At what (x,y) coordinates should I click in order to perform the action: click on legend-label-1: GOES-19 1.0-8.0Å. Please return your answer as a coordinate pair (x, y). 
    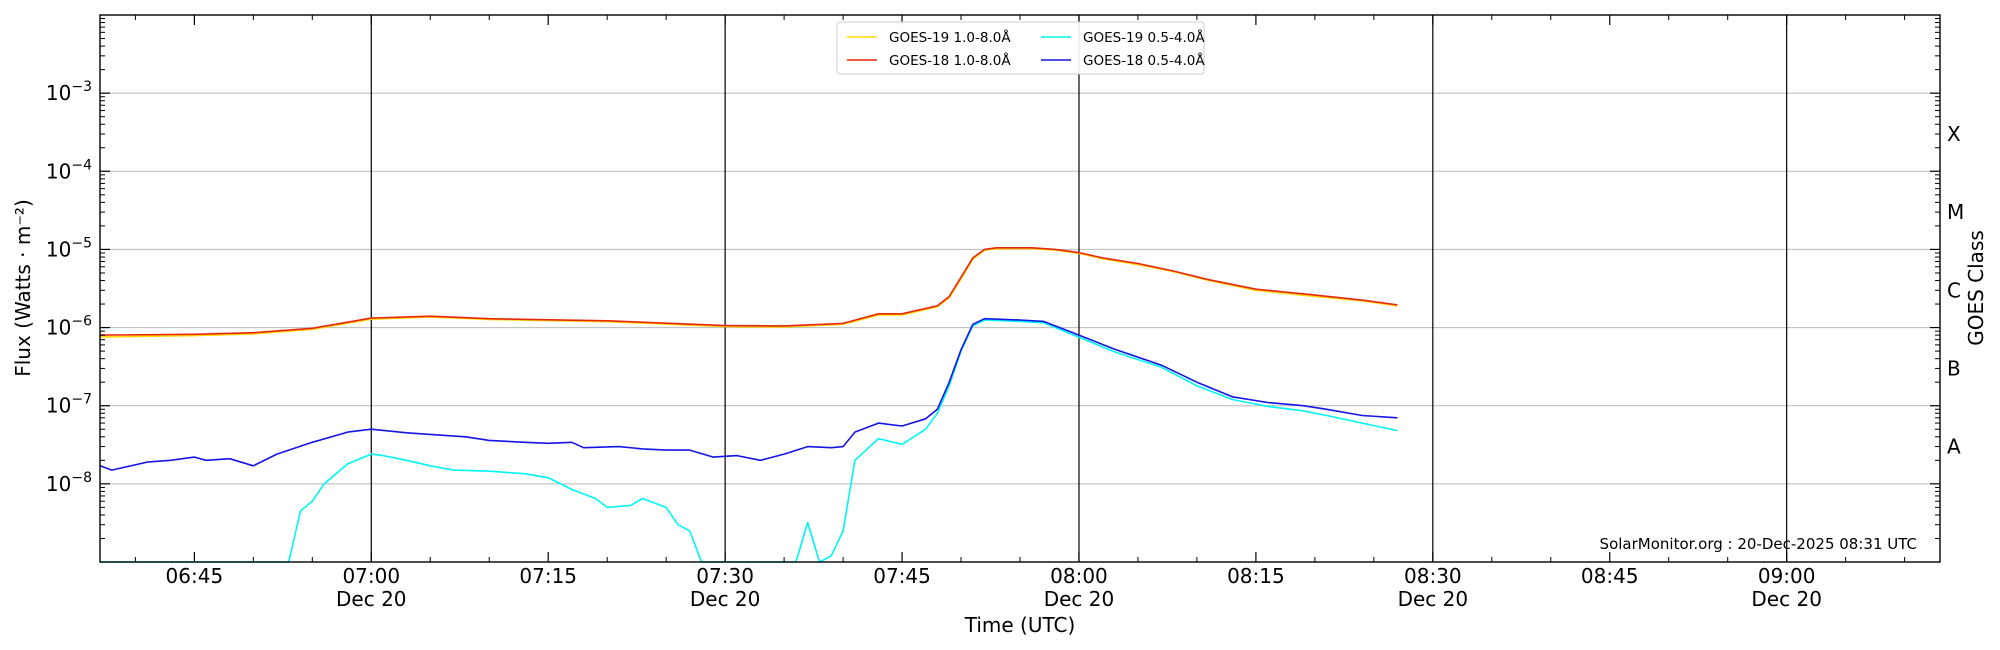
    Looking at the image, I should click on (950, 37).